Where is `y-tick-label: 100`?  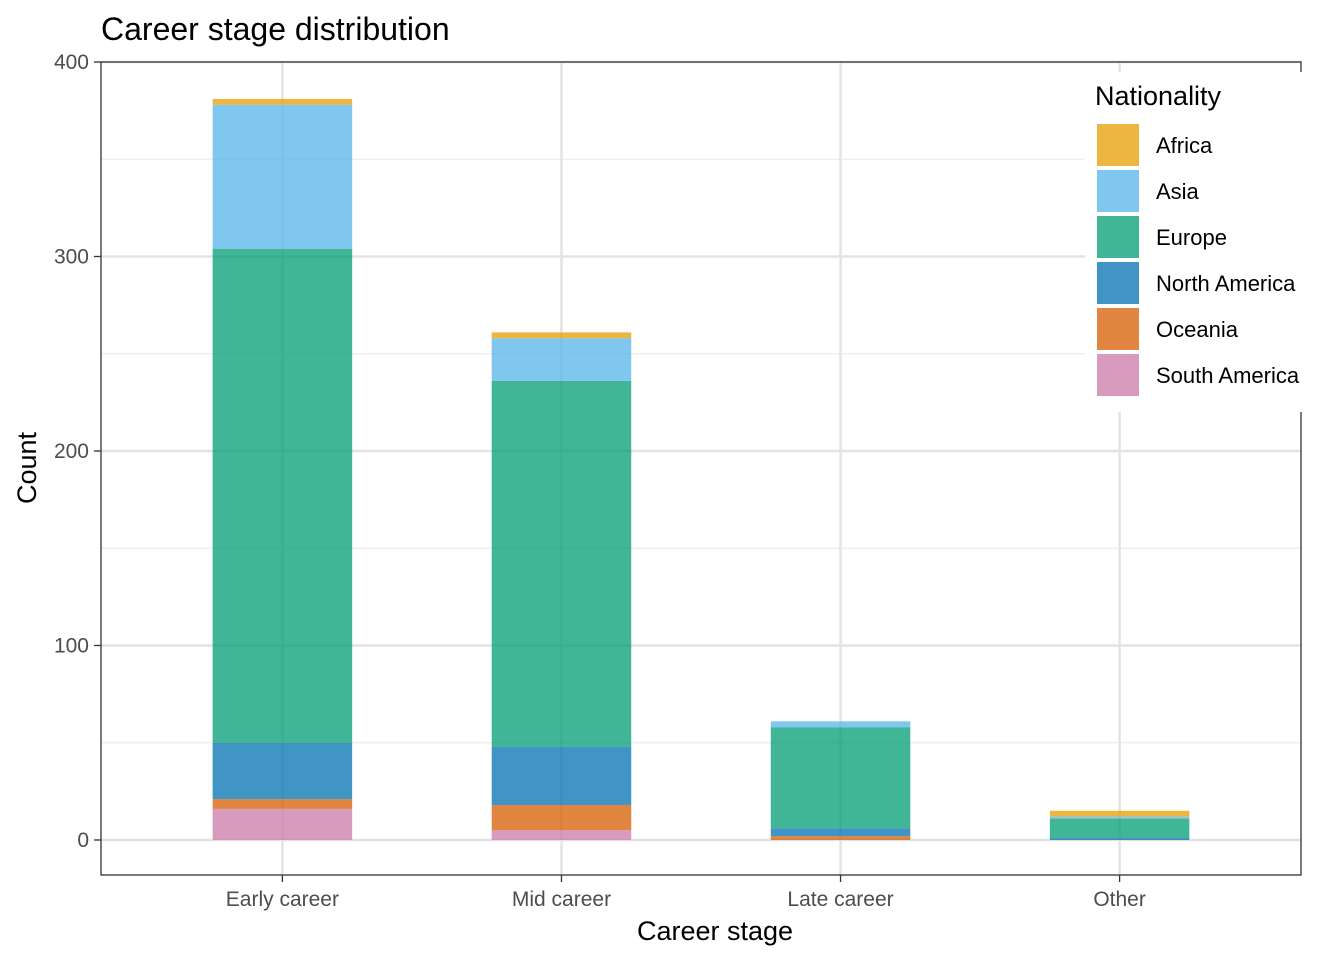
y-tick-label: 100 is located at coordinates (71, 645).